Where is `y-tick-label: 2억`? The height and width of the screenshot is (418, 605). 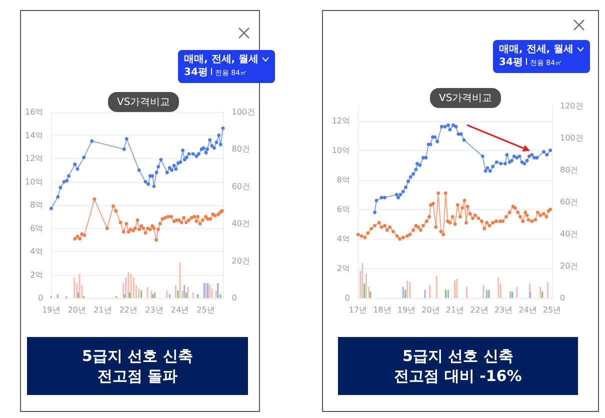
y-tick-label: 2억 is located at coordinates (37, 275).